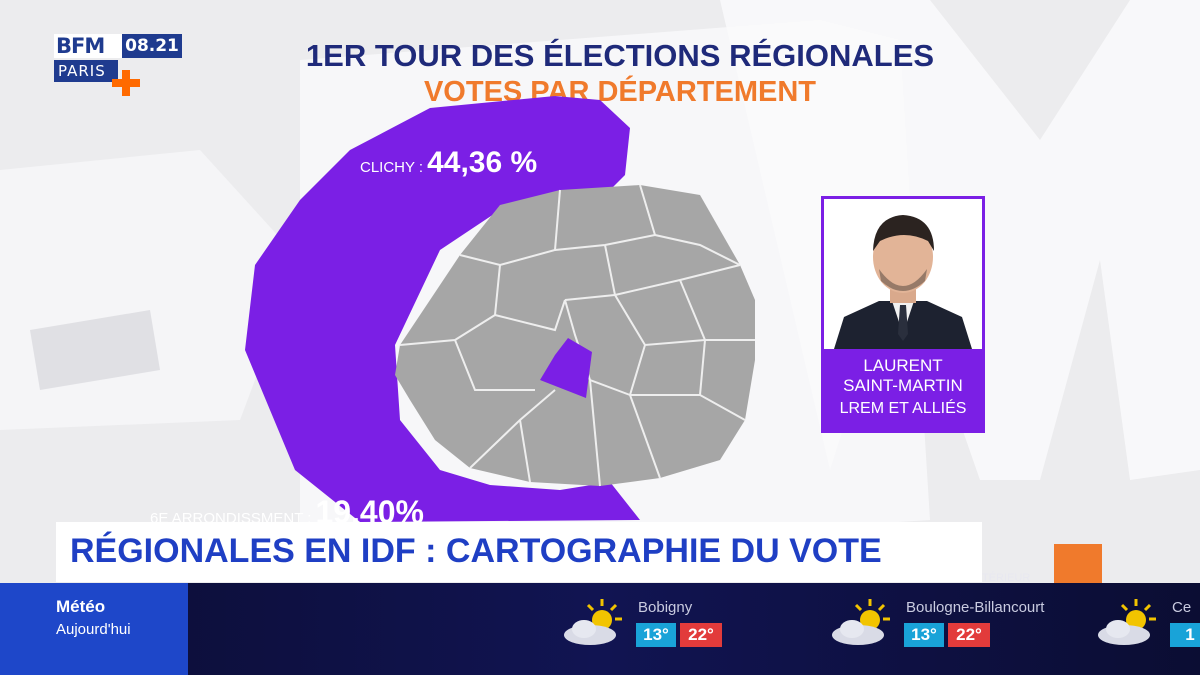  I want to click on candidate-last-name: SAINT-MARTIN, so click(903, 385).